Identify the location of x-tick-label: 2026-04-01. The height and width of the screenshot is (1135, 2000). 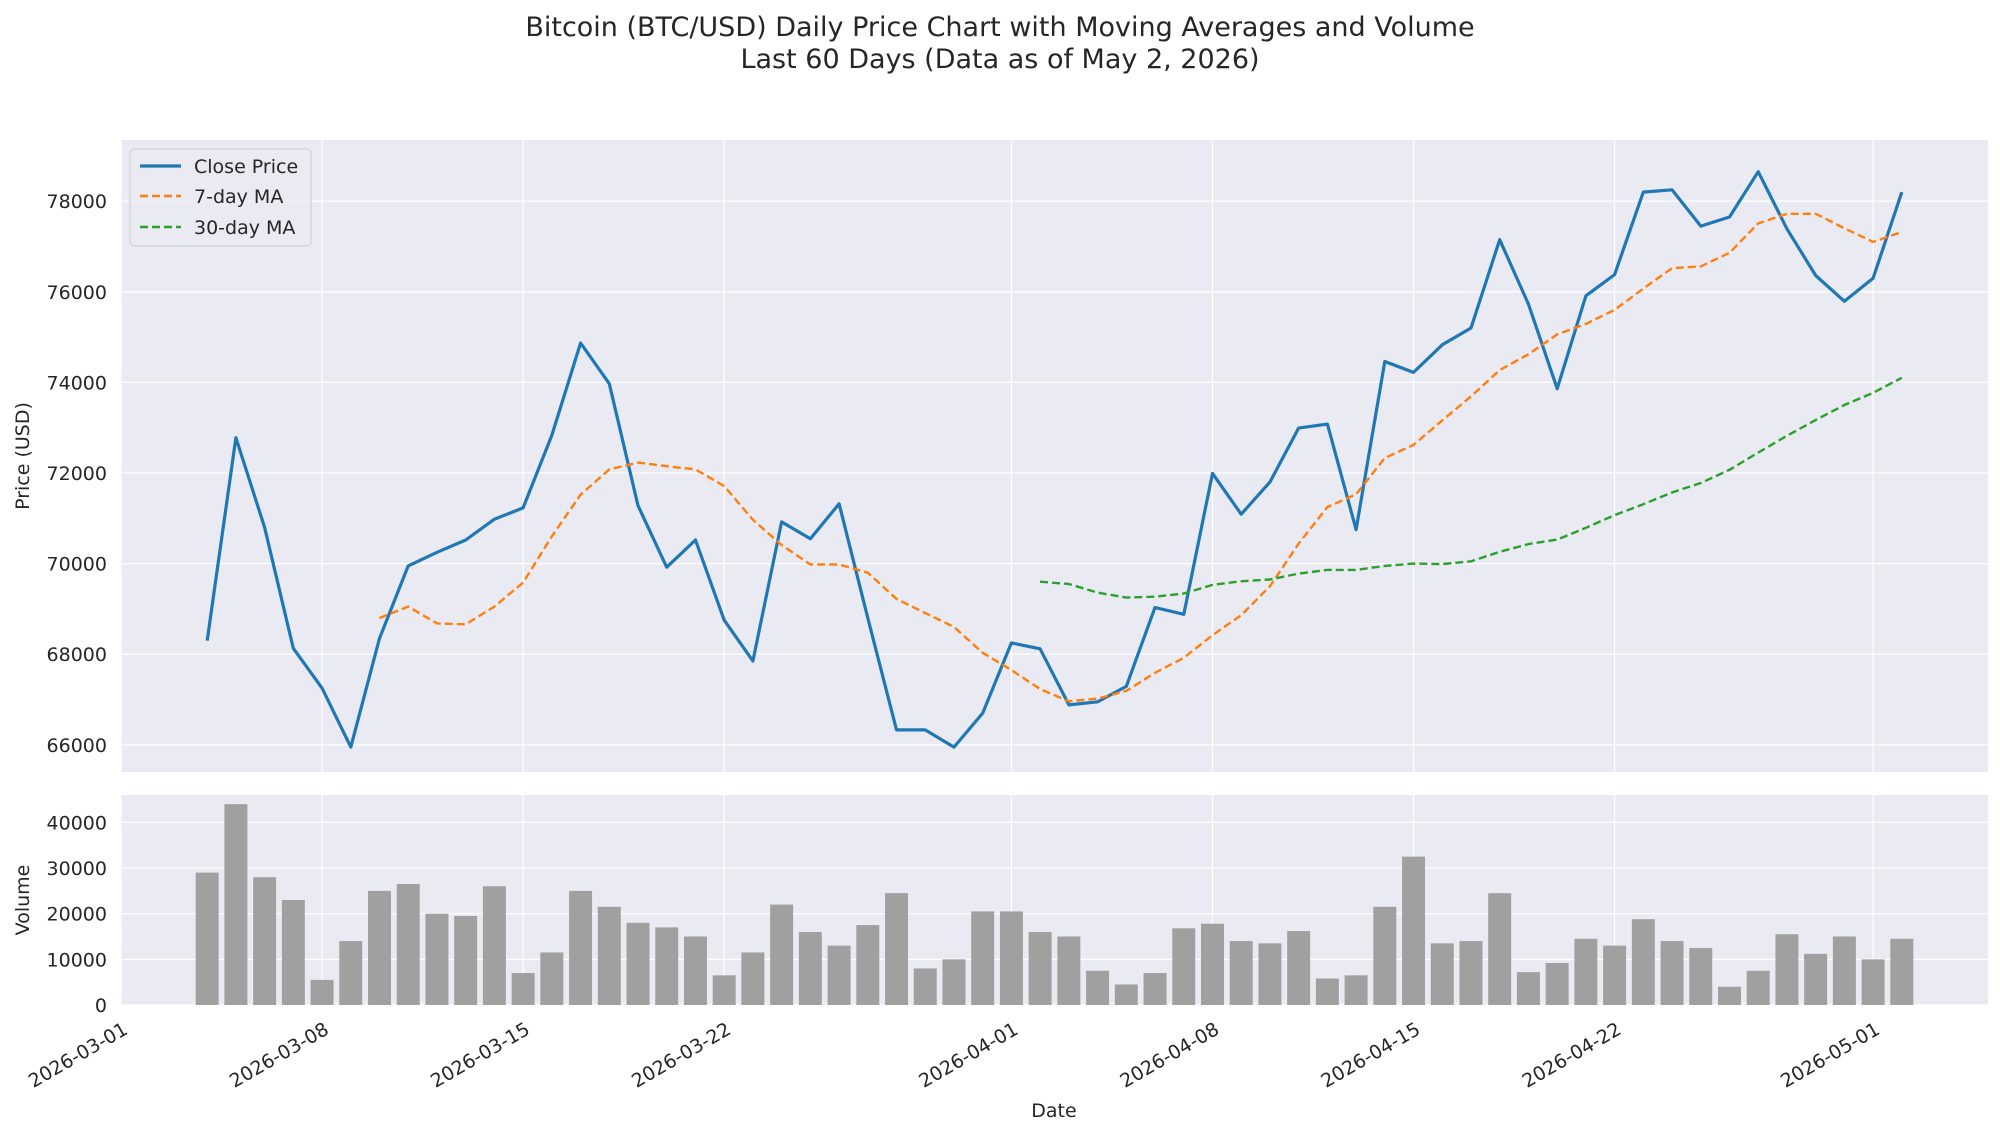
(968, 1055).